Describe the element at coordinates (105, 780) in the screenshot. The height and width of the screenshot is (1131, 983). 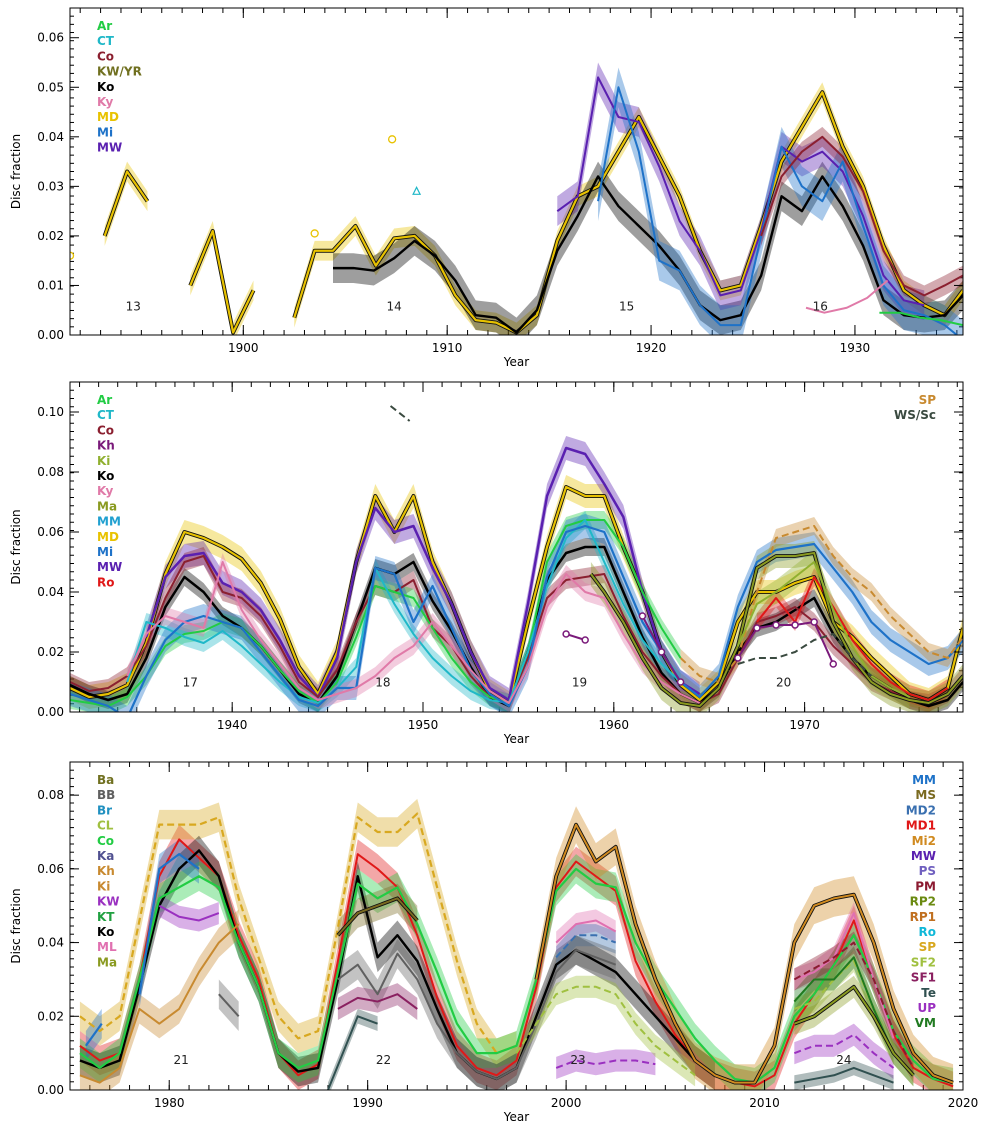
I see `legend-item: Ba` at that location.